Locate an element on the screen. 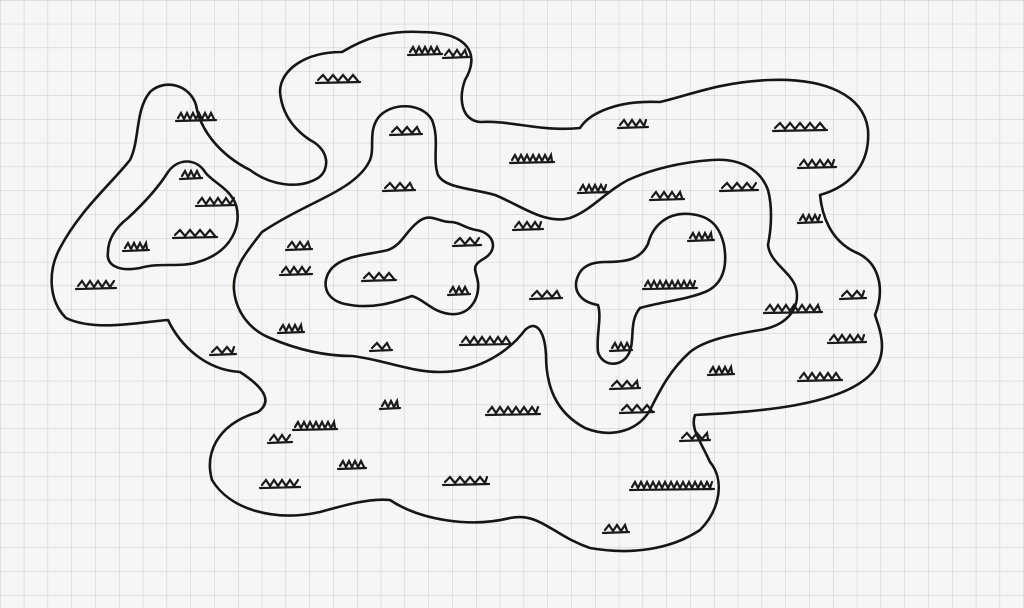  light-blue-zone-left is located at coordinates (172, 215).